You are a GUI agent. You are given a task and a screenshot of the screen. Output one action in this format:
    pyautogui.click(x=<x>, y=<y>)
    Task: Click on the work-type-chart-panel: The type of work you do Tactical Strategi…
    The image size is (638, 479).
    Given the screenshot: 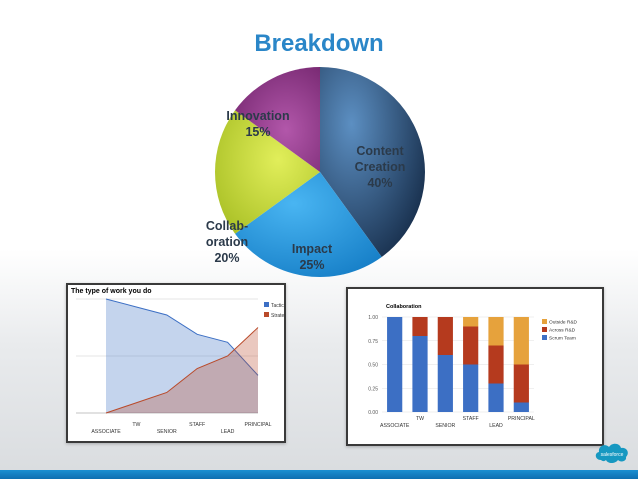 What is the action you would take?
    pyautogui.click(x=176, y=363)
    